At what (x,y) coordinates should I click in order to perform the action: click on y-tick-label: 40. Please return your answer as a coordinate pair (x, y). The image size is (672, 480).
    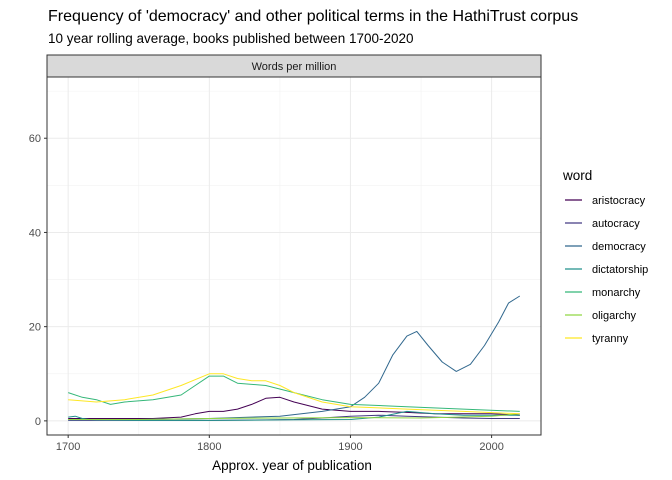
    Looking at the image, I should click on (35, 233).